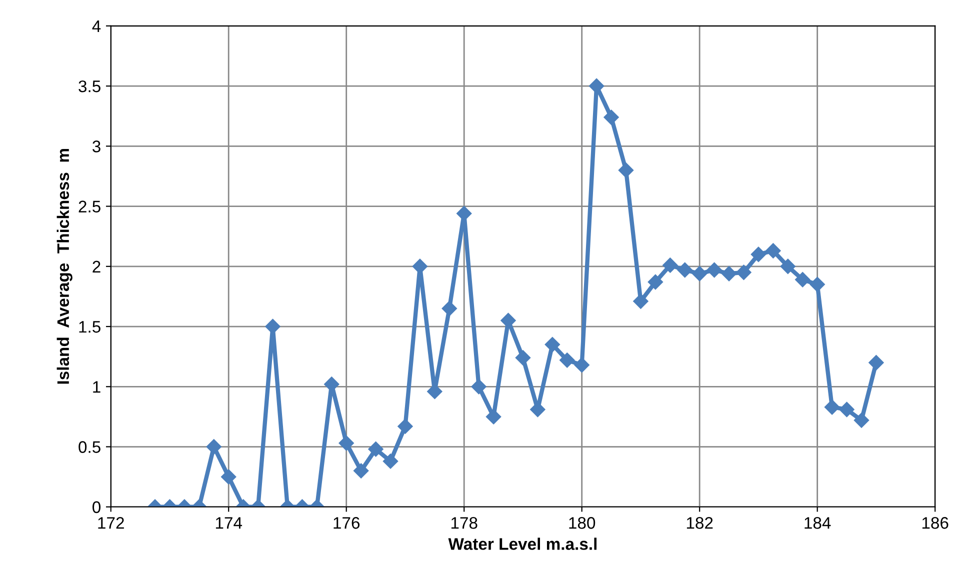 The image size is (964, 576). I want to click on y-tick-label: 0.5, so click(89, 447).